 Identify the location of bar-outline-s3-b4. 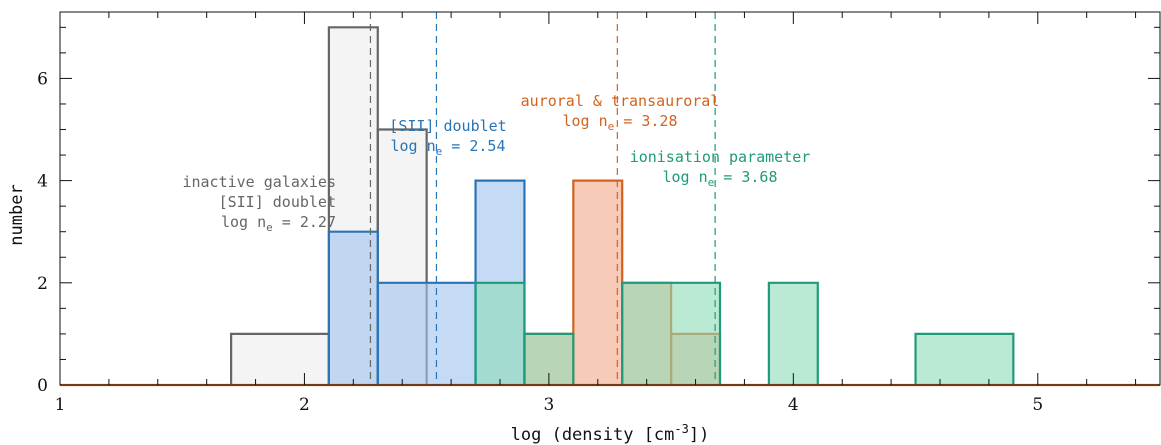
(964, 358).